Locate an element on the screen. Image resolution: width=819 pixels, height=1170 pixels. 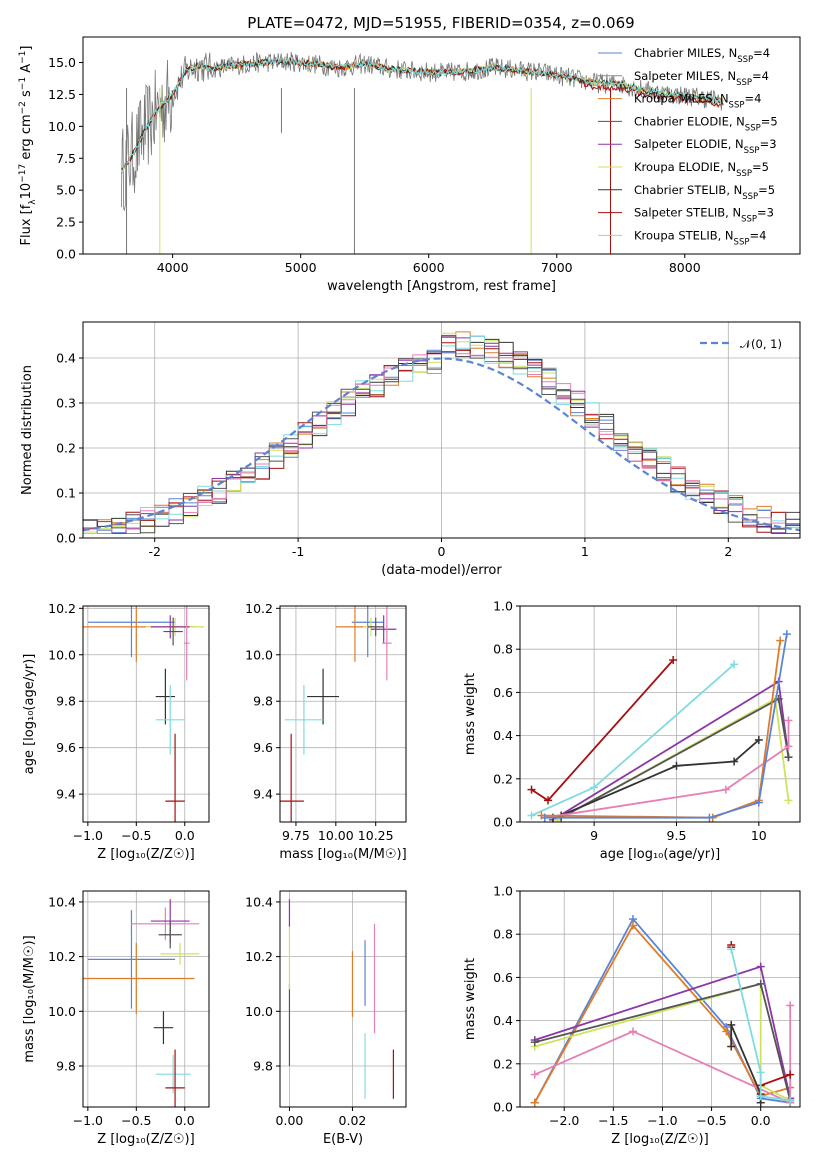
age_vs_Z-grid is located at coordinates (146, 714).